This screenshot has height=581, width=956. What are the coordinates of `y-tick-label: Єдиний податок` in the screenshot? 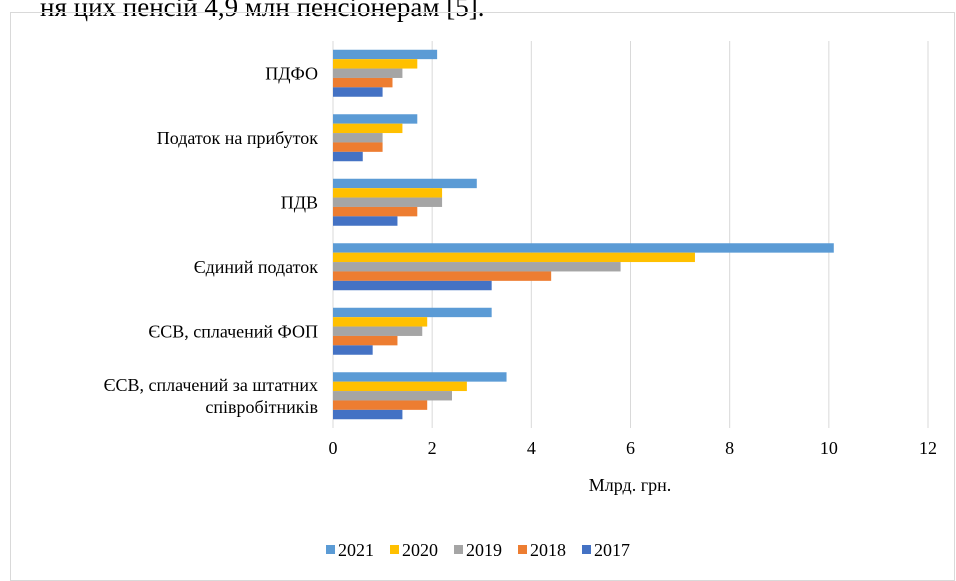 It's located at (256, 267).